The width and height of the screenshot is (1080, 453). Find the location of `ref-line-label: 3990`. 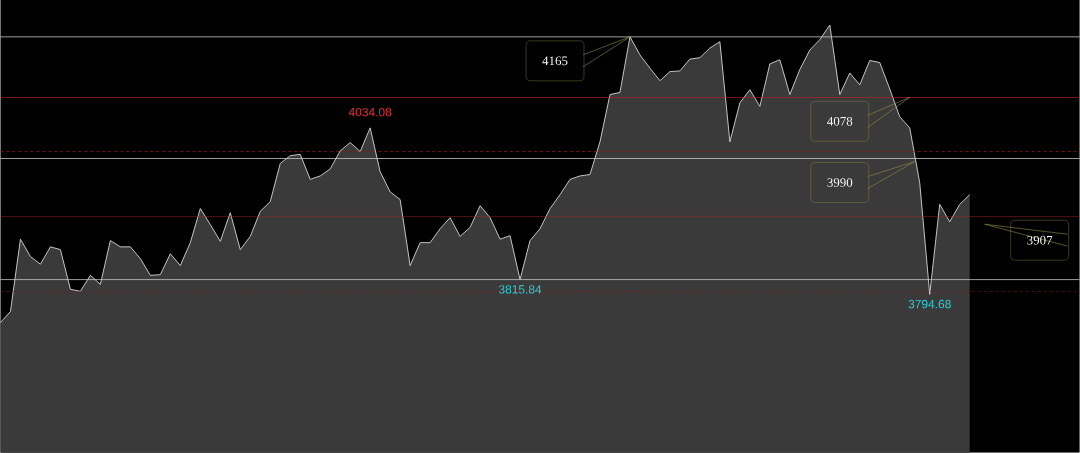

ref-line-label: 3990 is located at coordinates (840, 183).